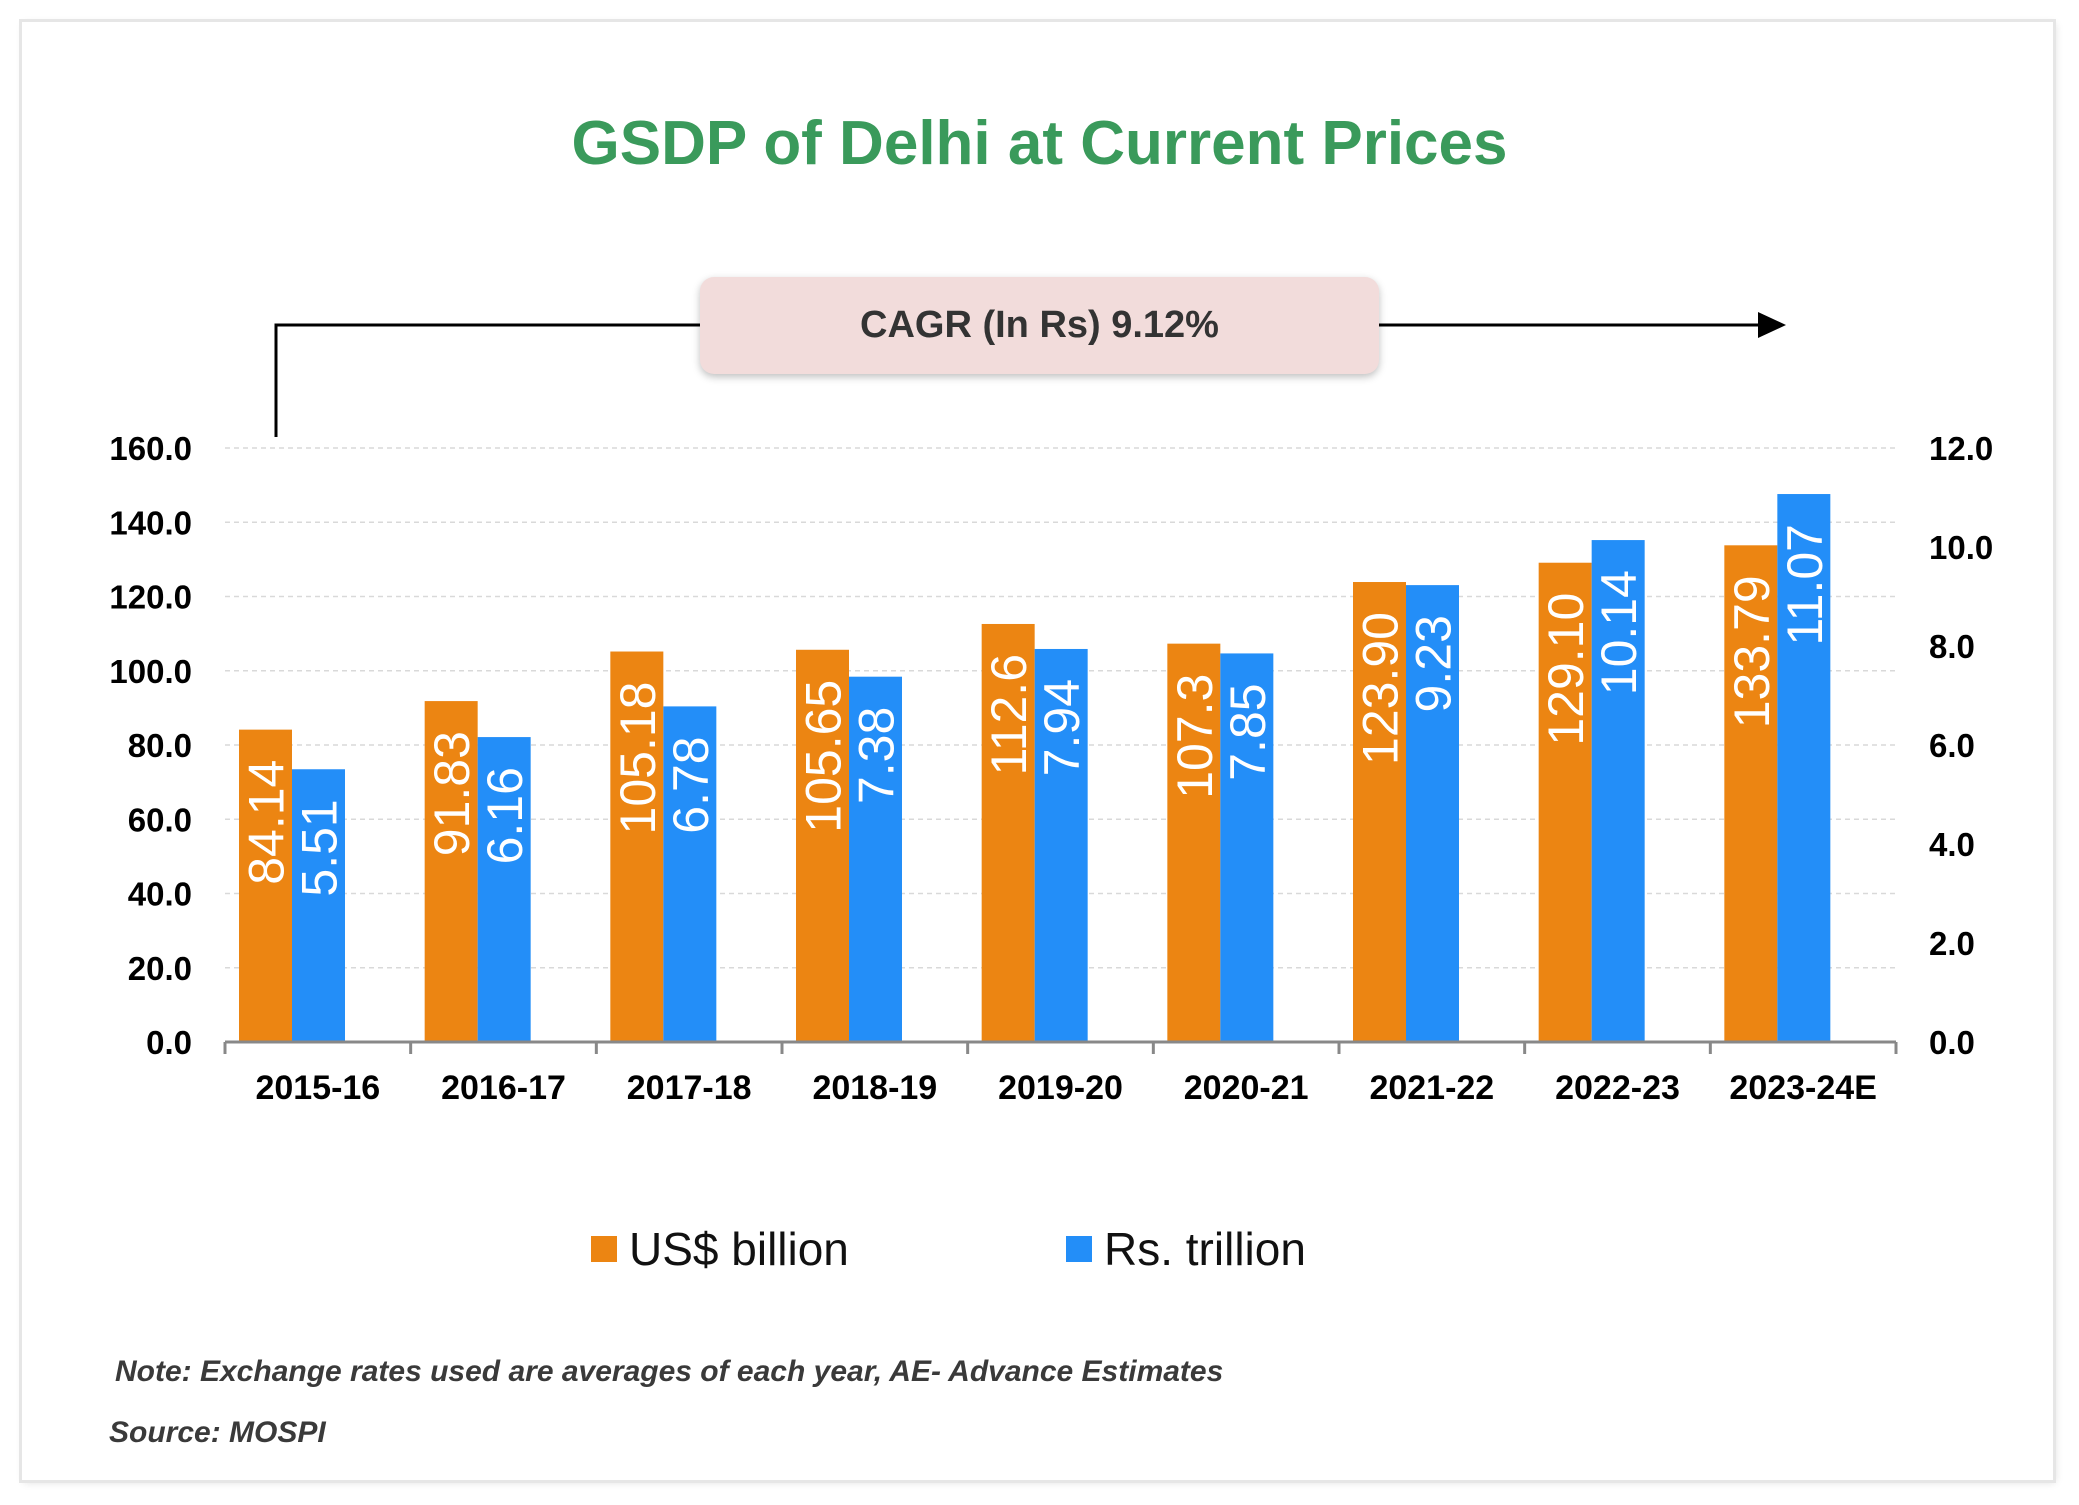 This screenshot has width=2079, height=1505. Describe the element at coordinates (1079, 1249) in the screenshot. I see `legend-swatch-rs` at that location.